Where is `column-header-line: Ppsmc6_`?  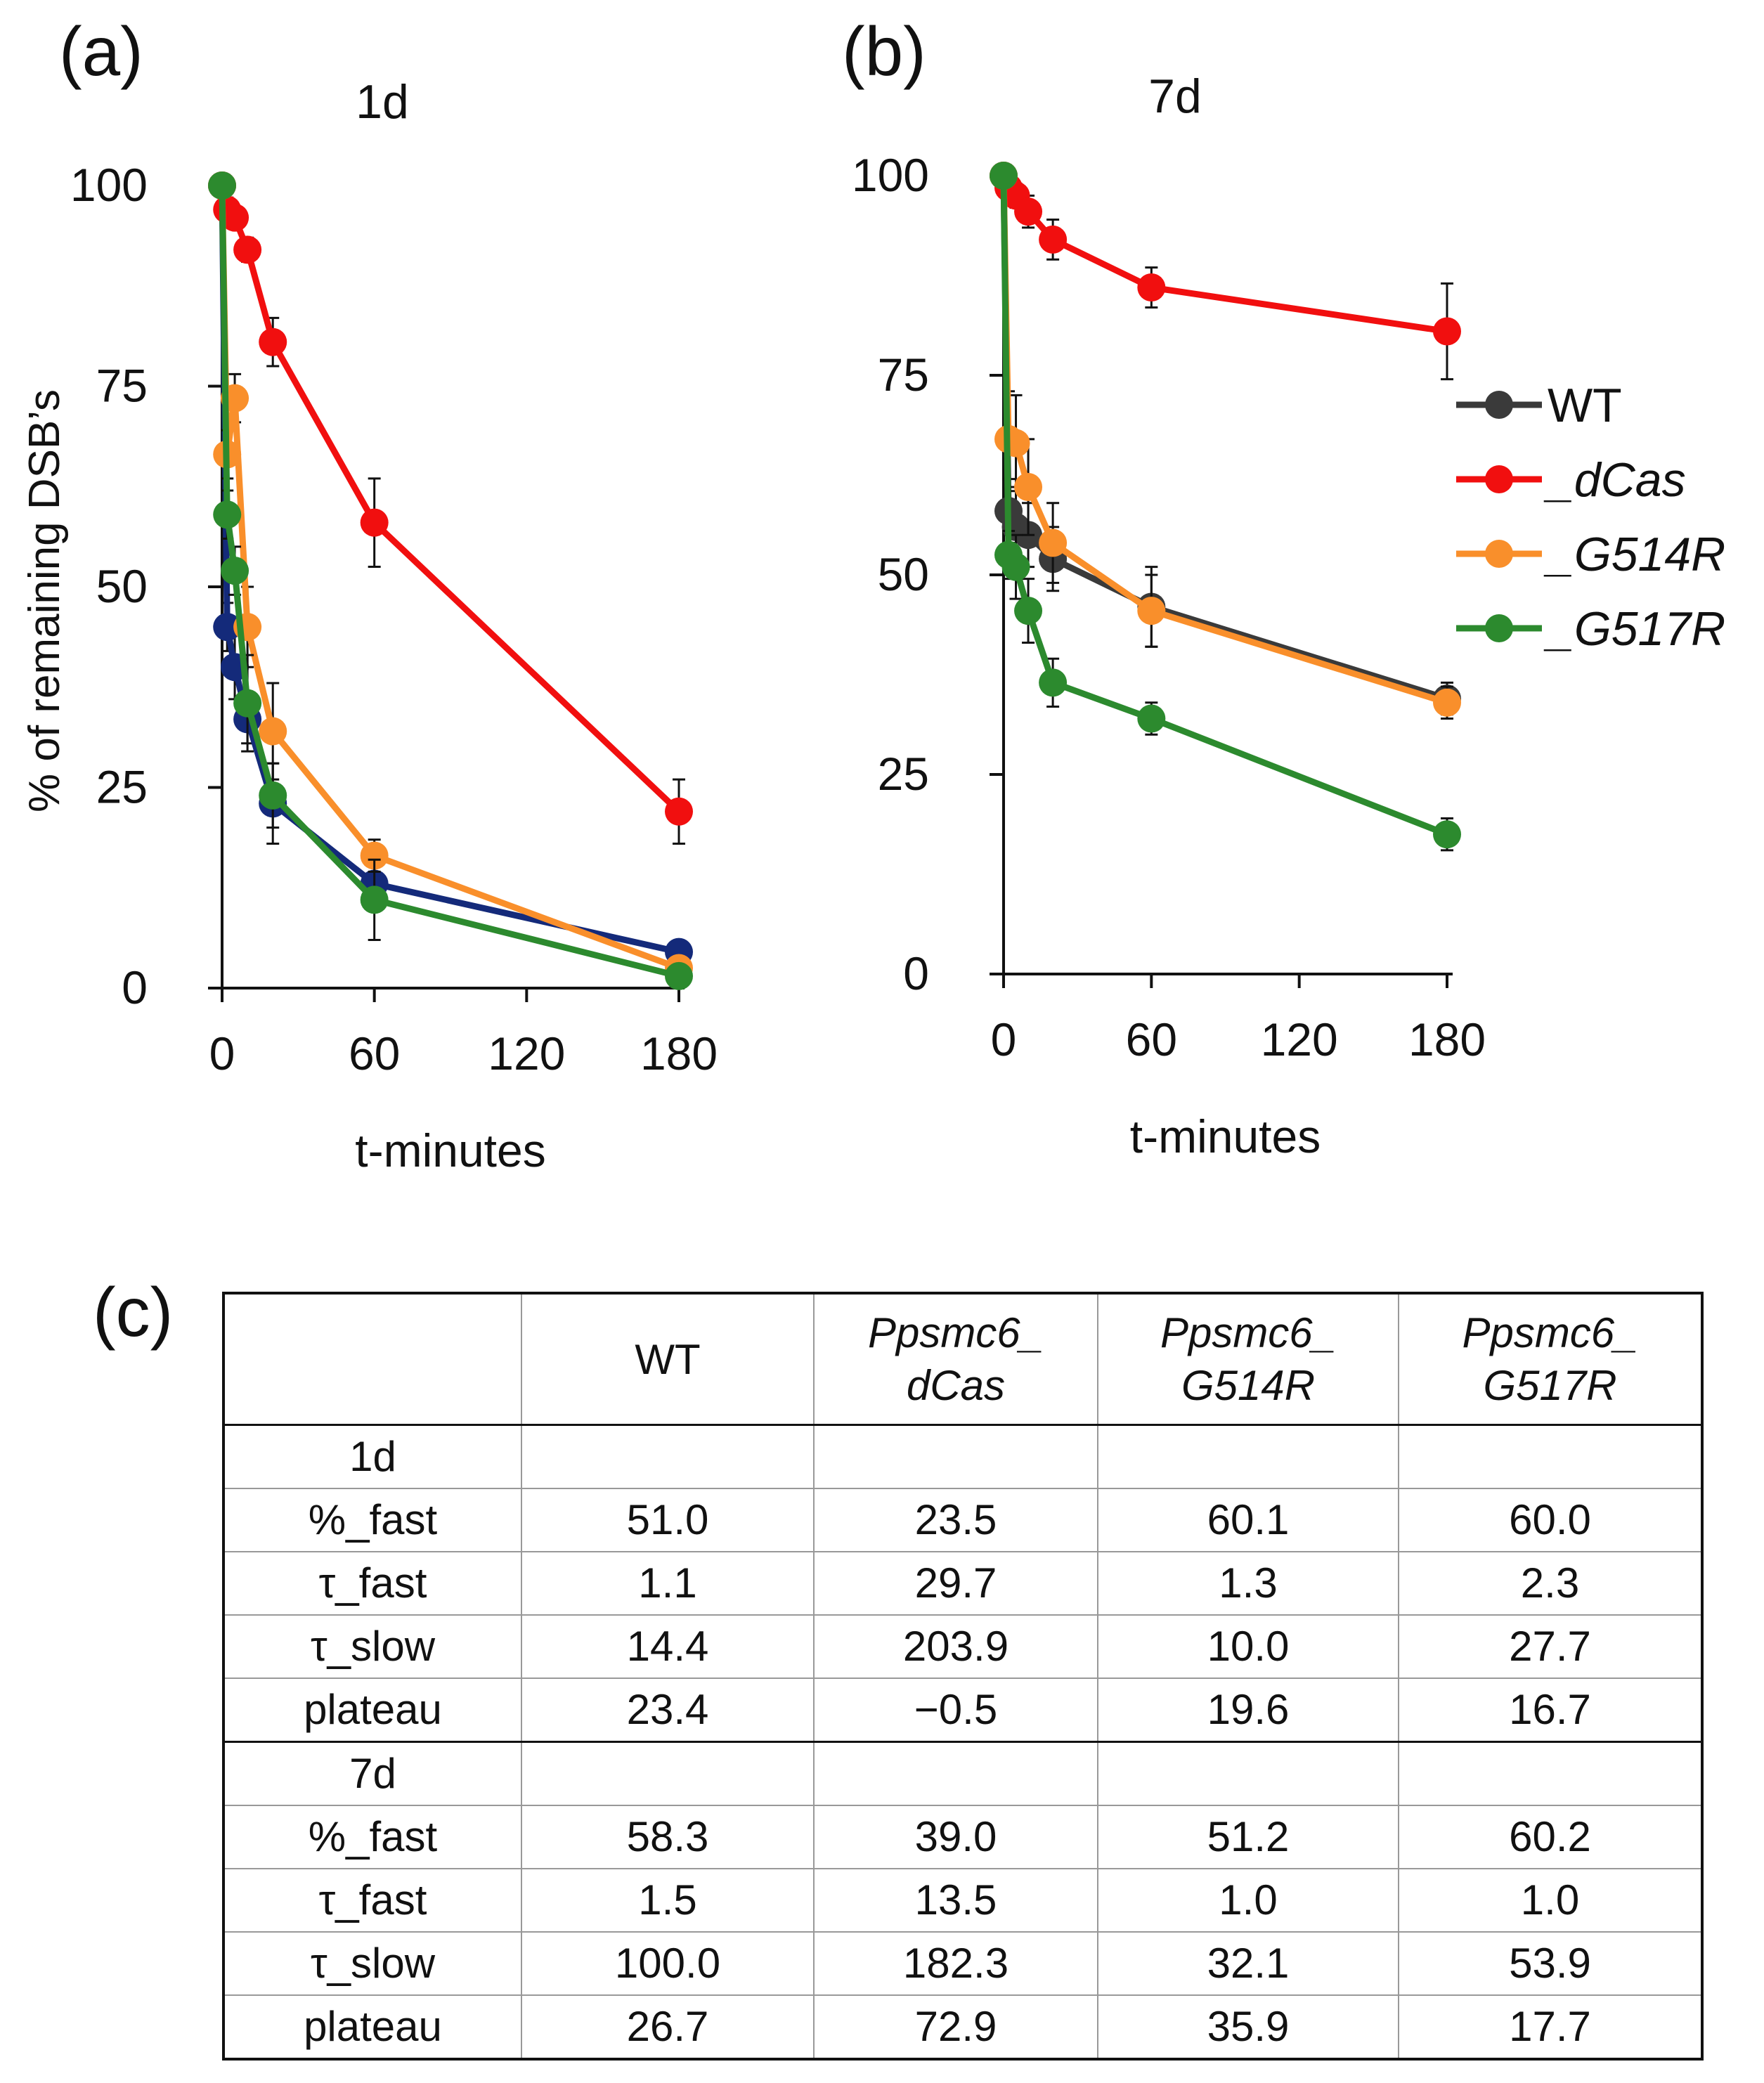 column-header-line: Ppsmc6_ is located at coordinates (955, 1332).